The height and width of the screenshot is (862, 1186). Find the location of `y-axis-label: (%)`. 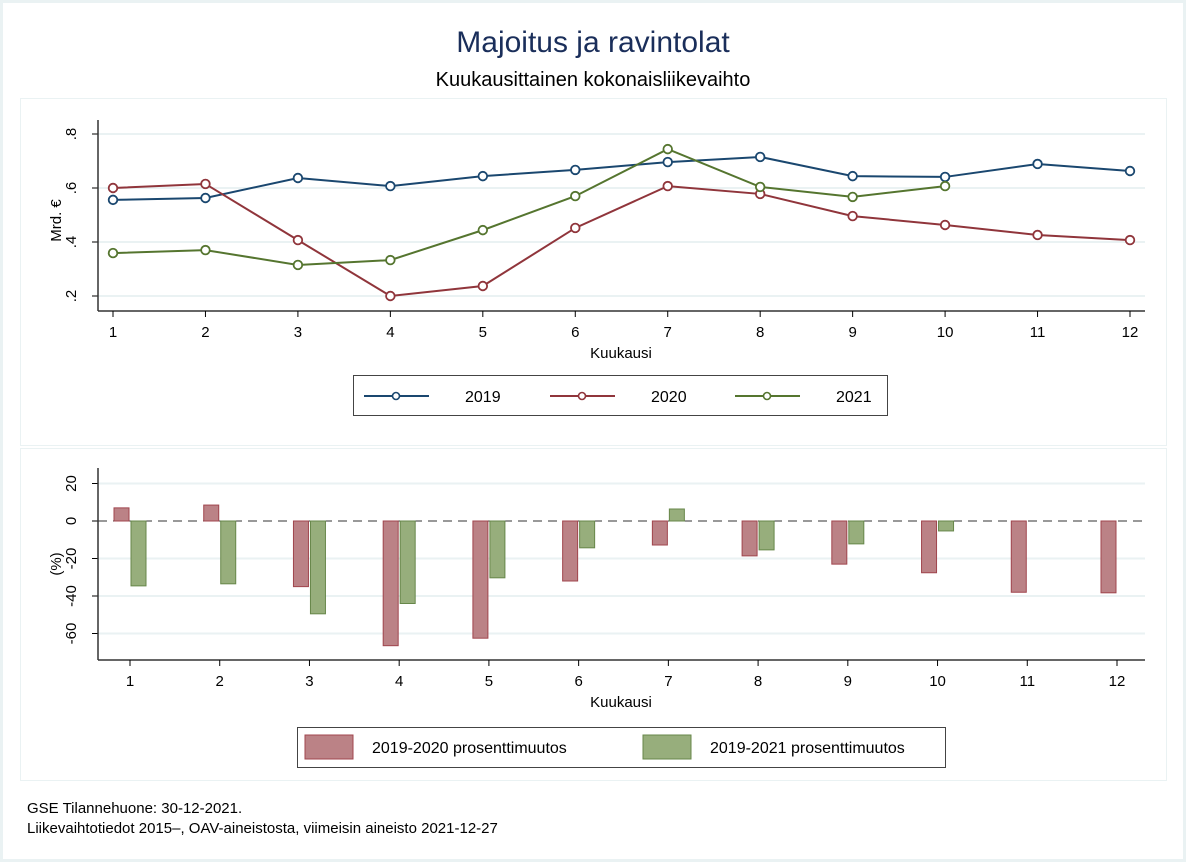

y-axis-label: (%) is located at coordinates (56, 563).